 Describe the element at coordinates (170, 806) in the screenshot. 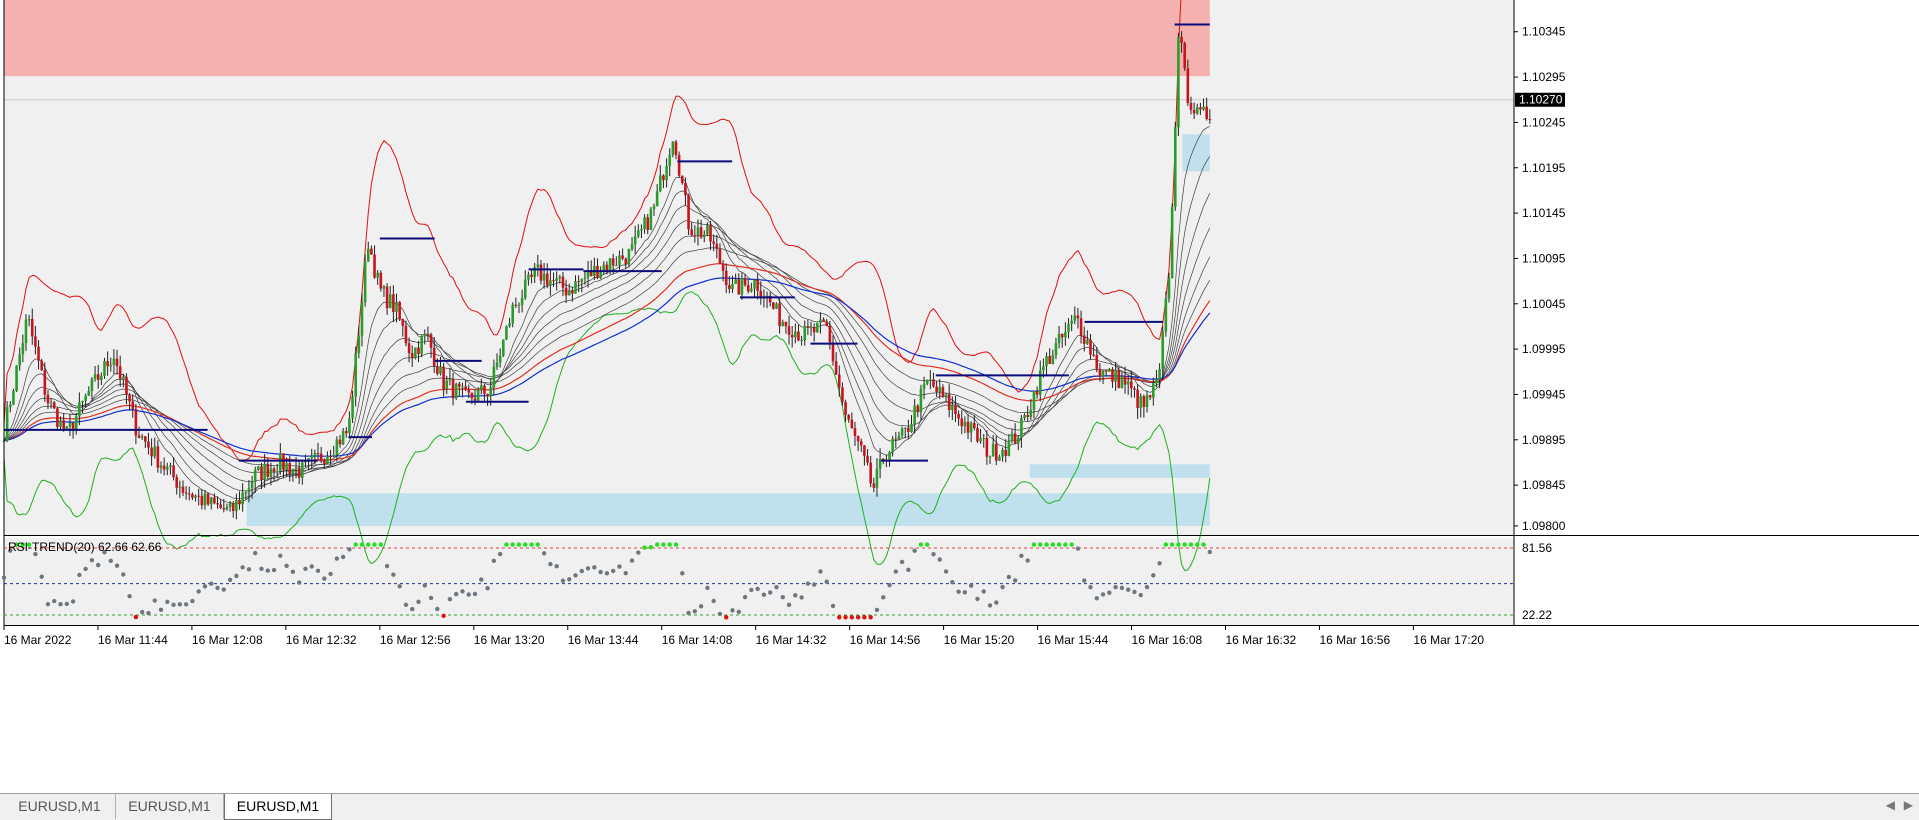

I see `tab-eurusd-m1-2: EURUSD,M1` at that location.